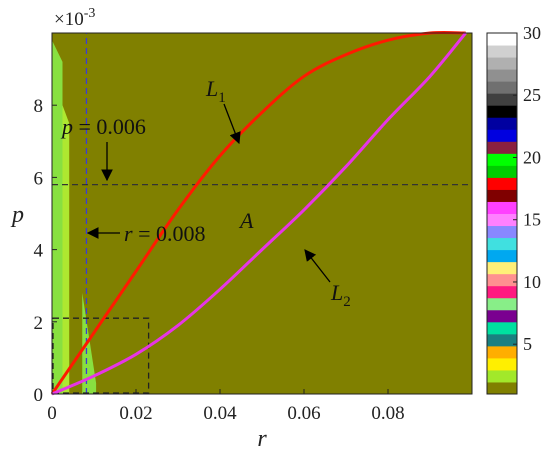  I want to click on x-tick-label: 0.04, so click(220, 413).